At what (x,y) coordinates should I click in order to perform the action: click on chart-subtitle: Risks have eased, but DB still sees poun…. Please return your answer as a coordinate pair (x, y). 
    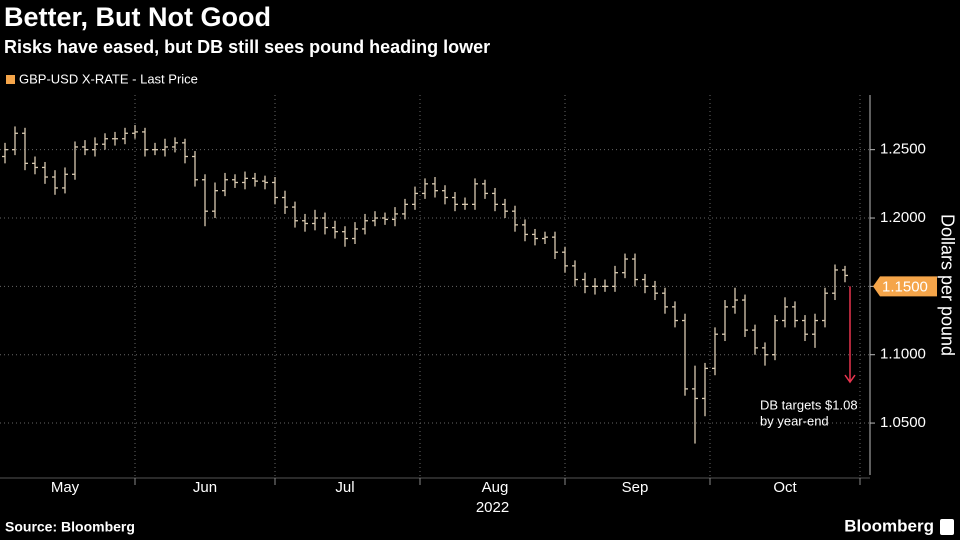
    Looking at the image, I should click on (247, 47).